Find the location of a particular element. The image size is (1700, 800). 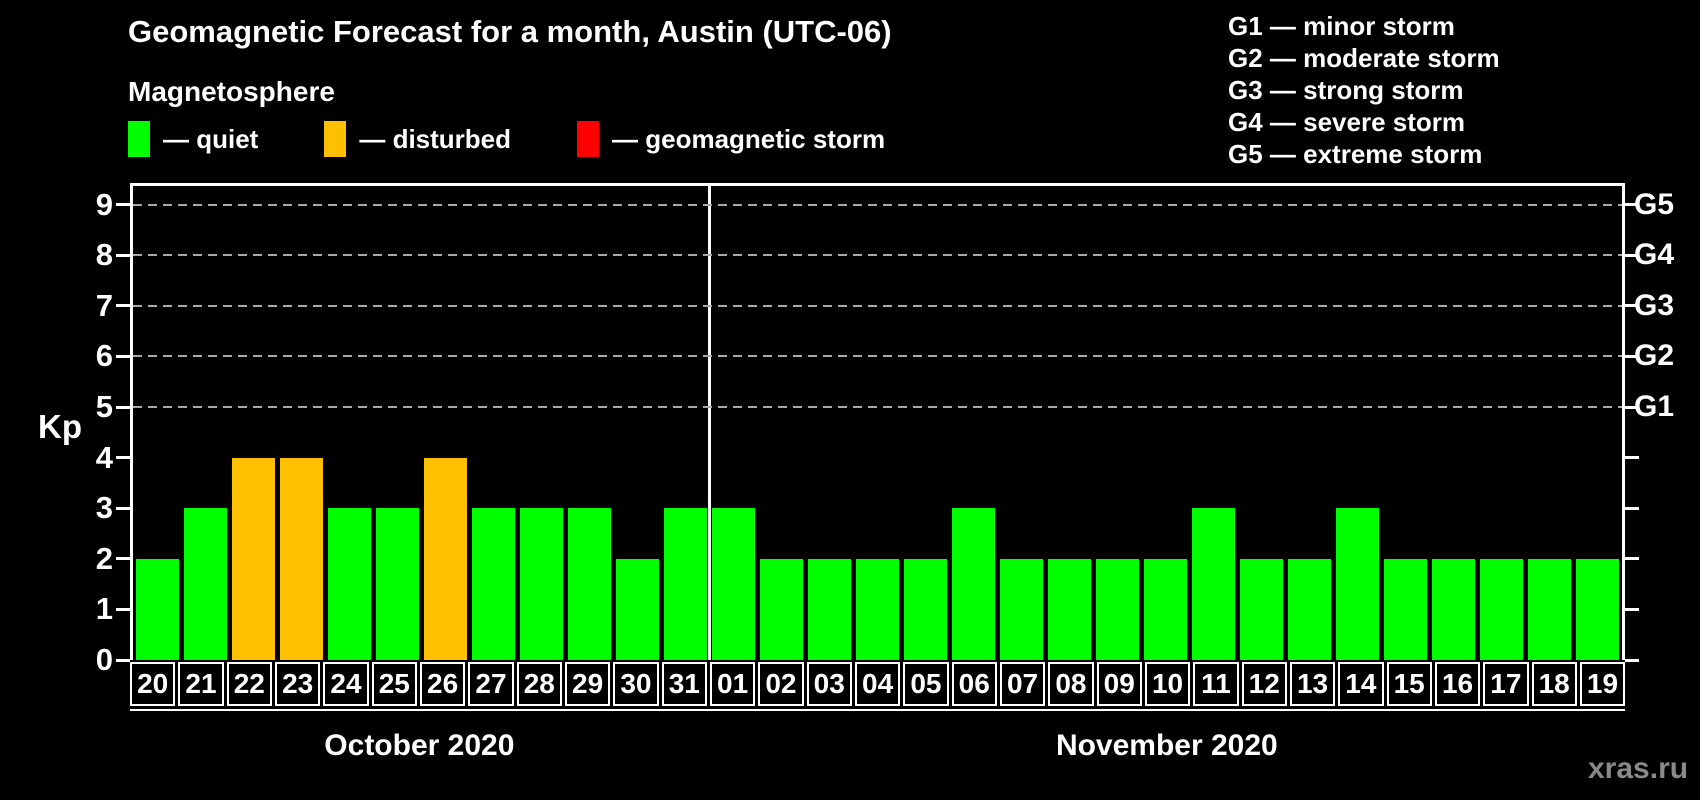

date-cell-15: 15 is located at coordinates (1409, 684).